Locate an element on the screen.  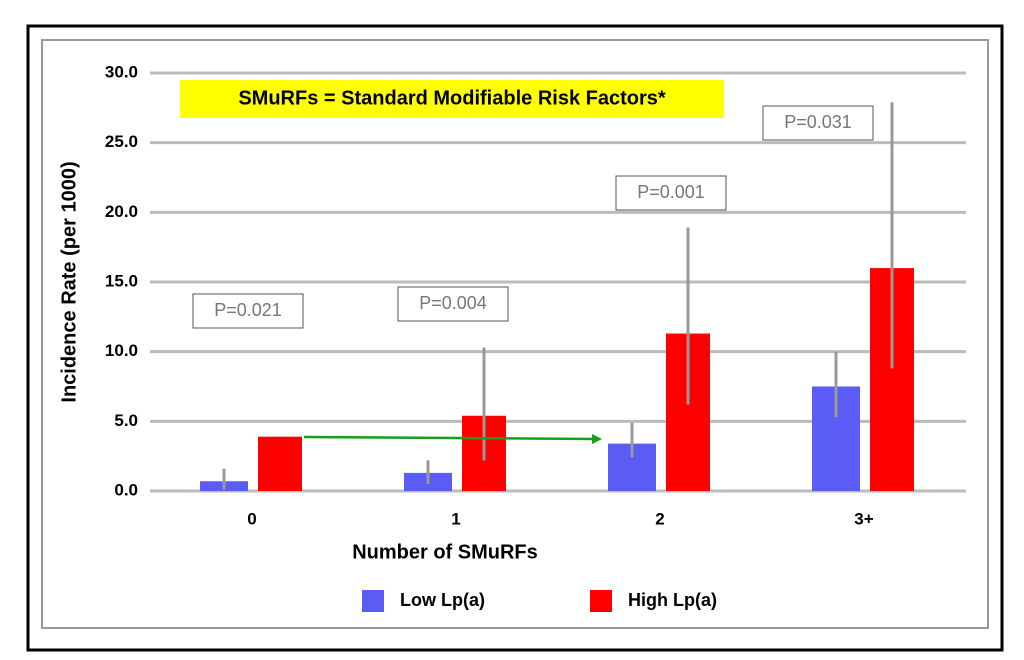
legend-label: High Lp(a) is located at coordinates (672, 600).